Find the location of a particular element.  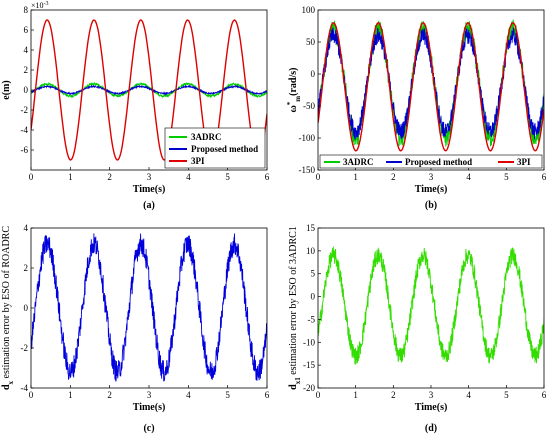

panel-caption: (d) is located at coordinates (431, 428).